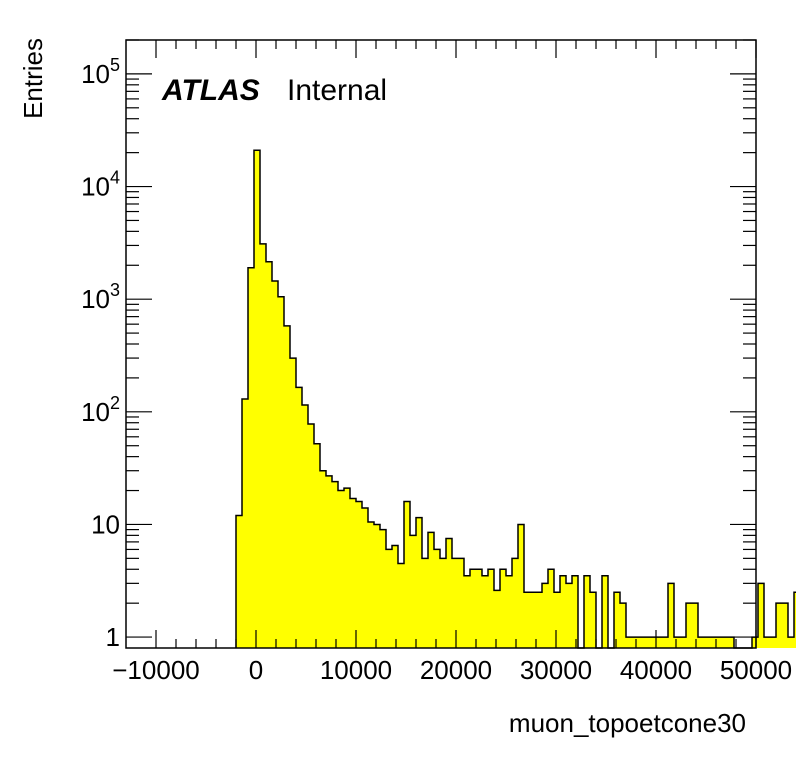  I want to click on y-tick-label: 10⁴, so click(100, 185).